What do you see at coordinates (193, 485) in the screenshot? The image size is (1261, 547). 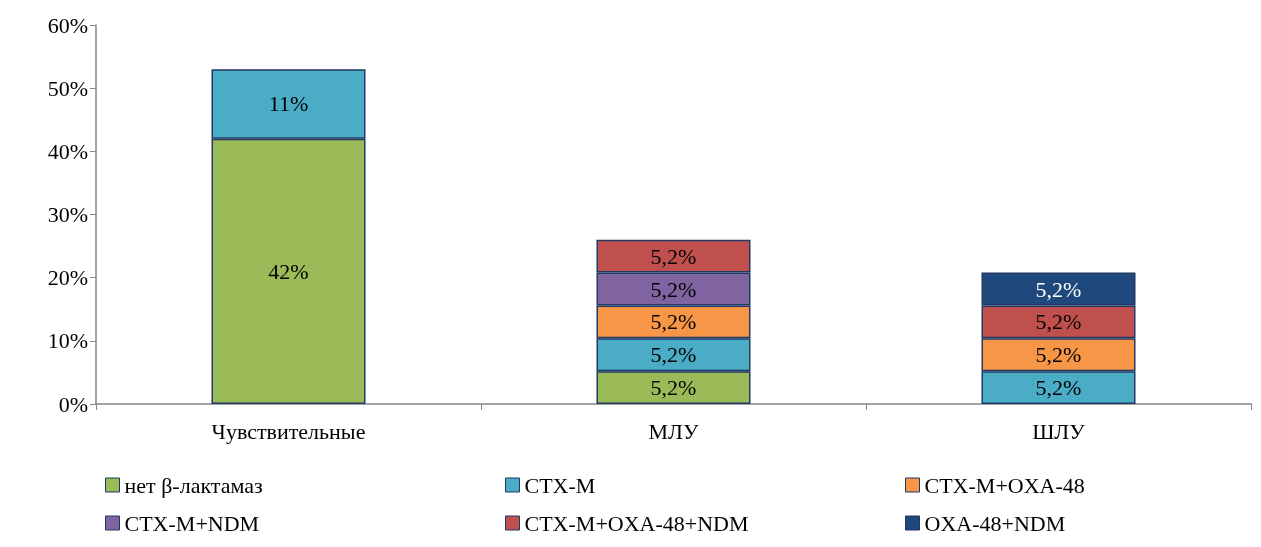 I see `legend-label: нет β-лактамаз` at bounding box center [193, 485].